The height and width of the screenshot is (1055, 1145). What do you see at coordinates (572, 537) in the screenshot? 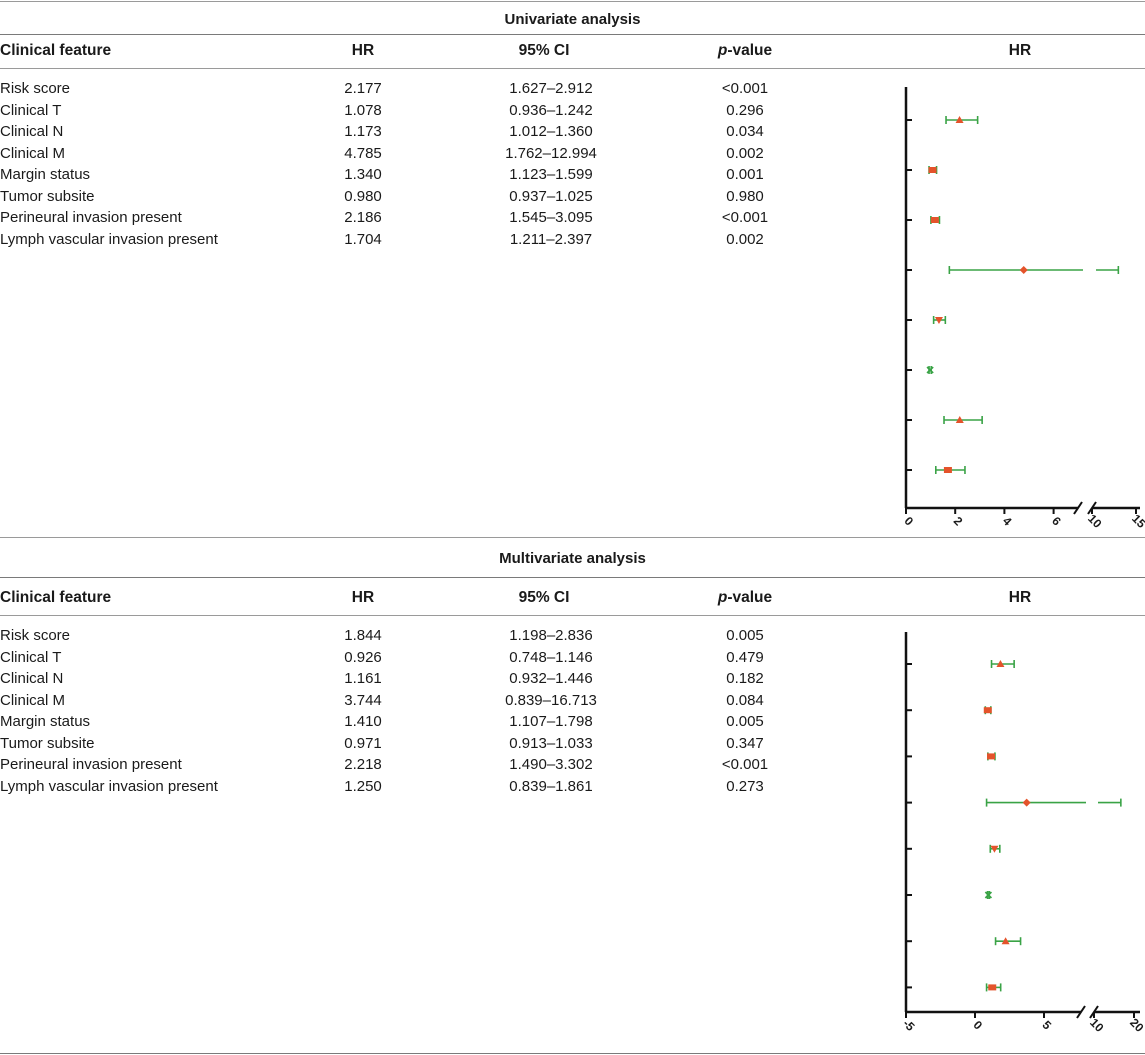
I see `section-divider` at bounding box center [572, 537].